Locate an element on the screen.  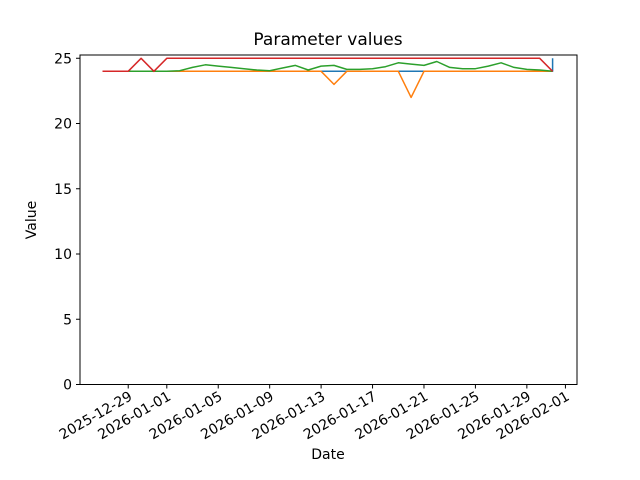
y-tick-label: 5 is located at coordinates (67, 320).